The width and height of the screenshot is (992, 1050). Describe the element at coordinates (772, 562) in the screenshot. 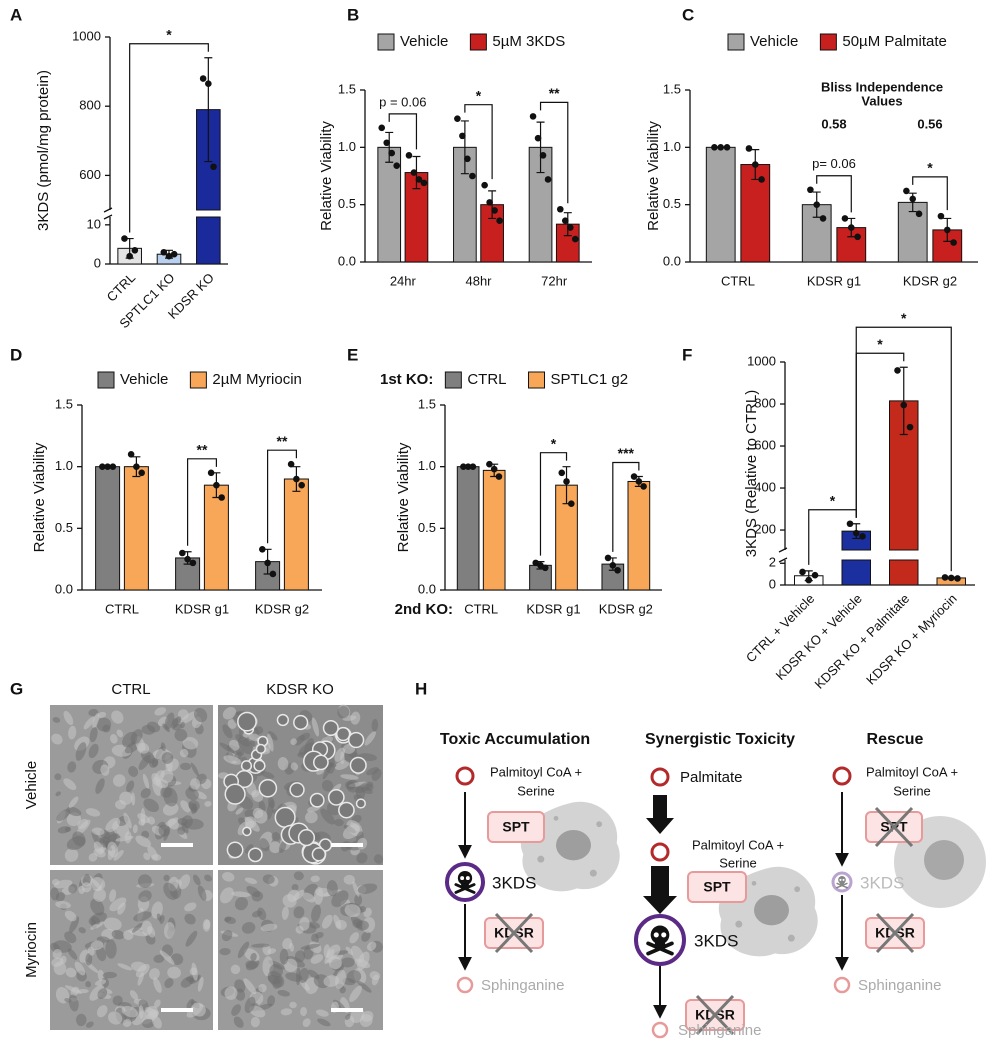

I see `y-tick-label: 2` at that location.